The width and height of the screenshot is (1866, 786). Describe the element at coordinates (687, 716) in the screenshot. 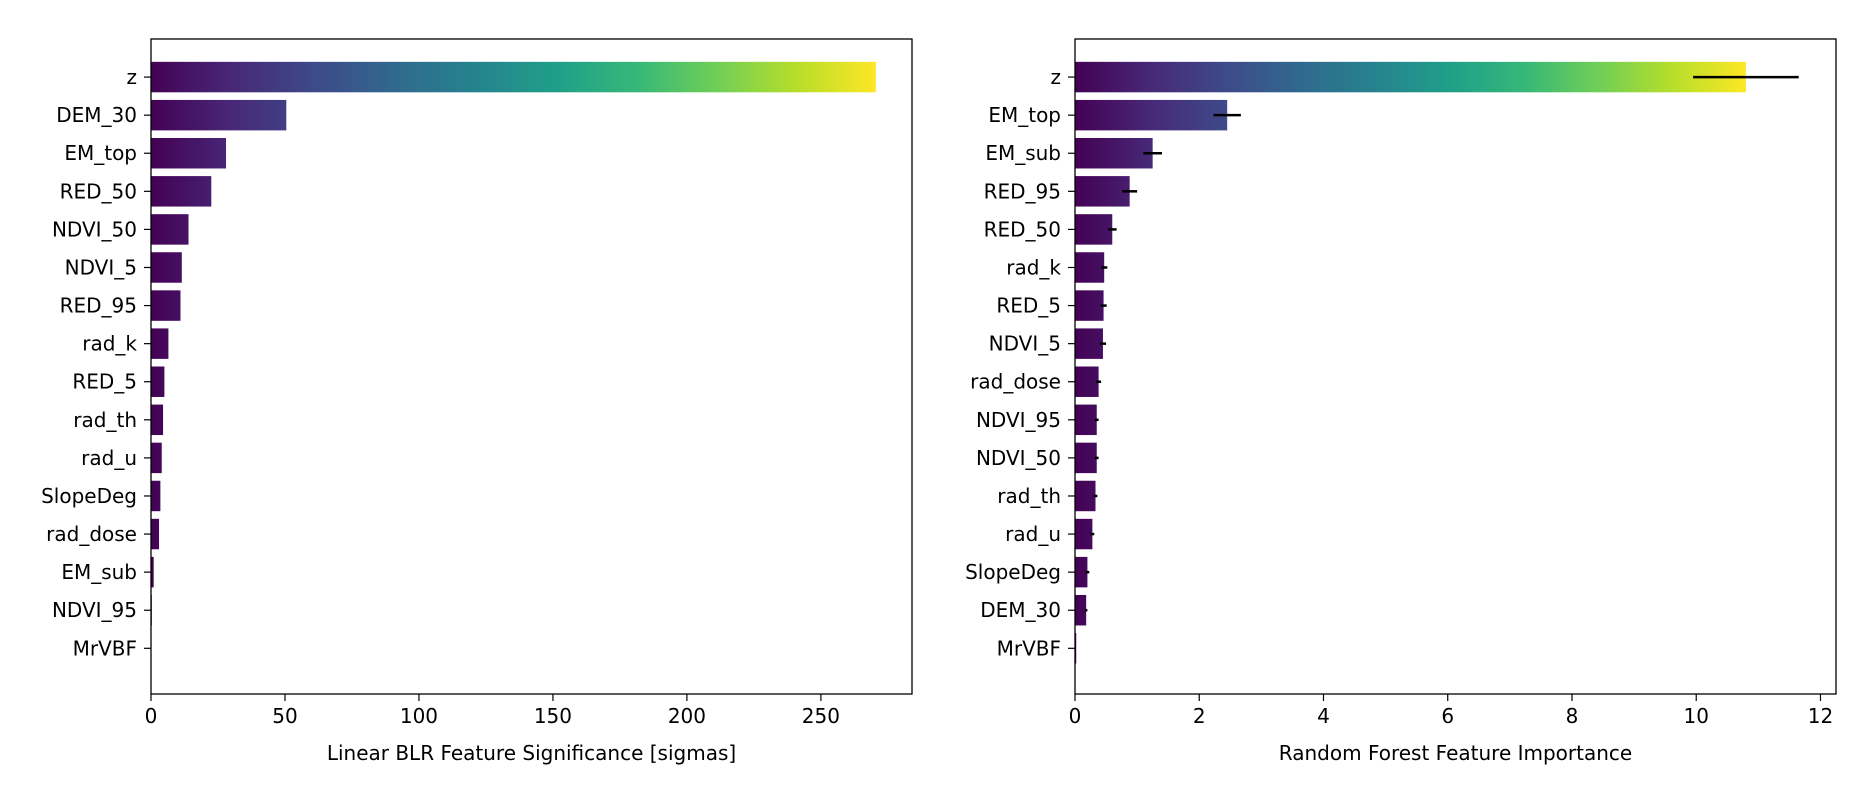

I see `x-tick-label: 200` at that location.